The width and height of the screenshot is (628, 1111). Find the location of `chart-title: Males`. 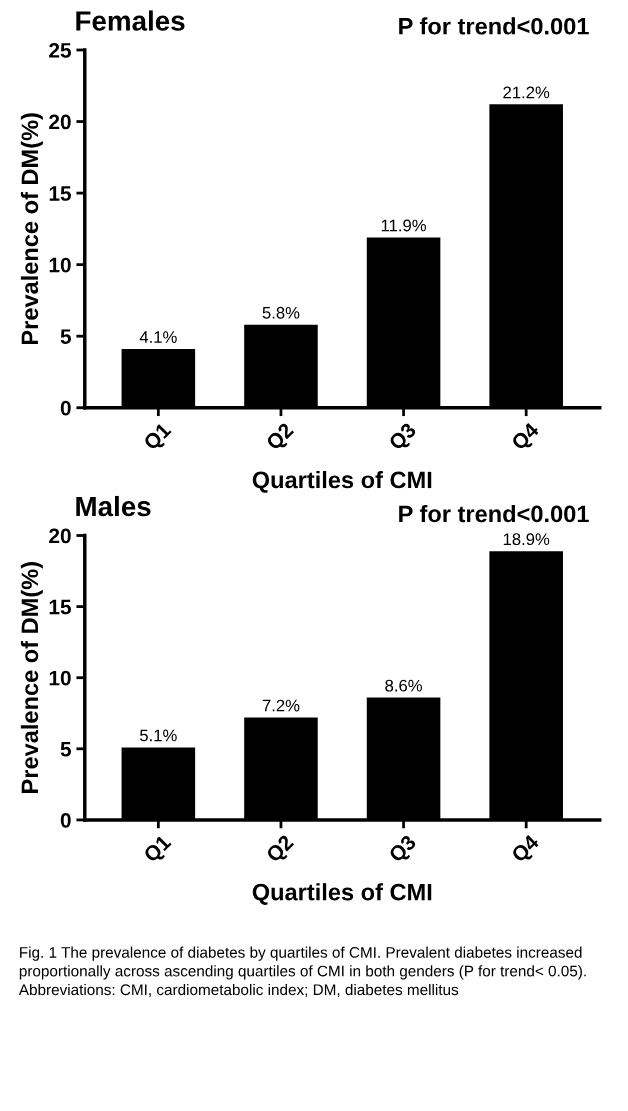

chart-title: Males is located at coordinates (113, 506).